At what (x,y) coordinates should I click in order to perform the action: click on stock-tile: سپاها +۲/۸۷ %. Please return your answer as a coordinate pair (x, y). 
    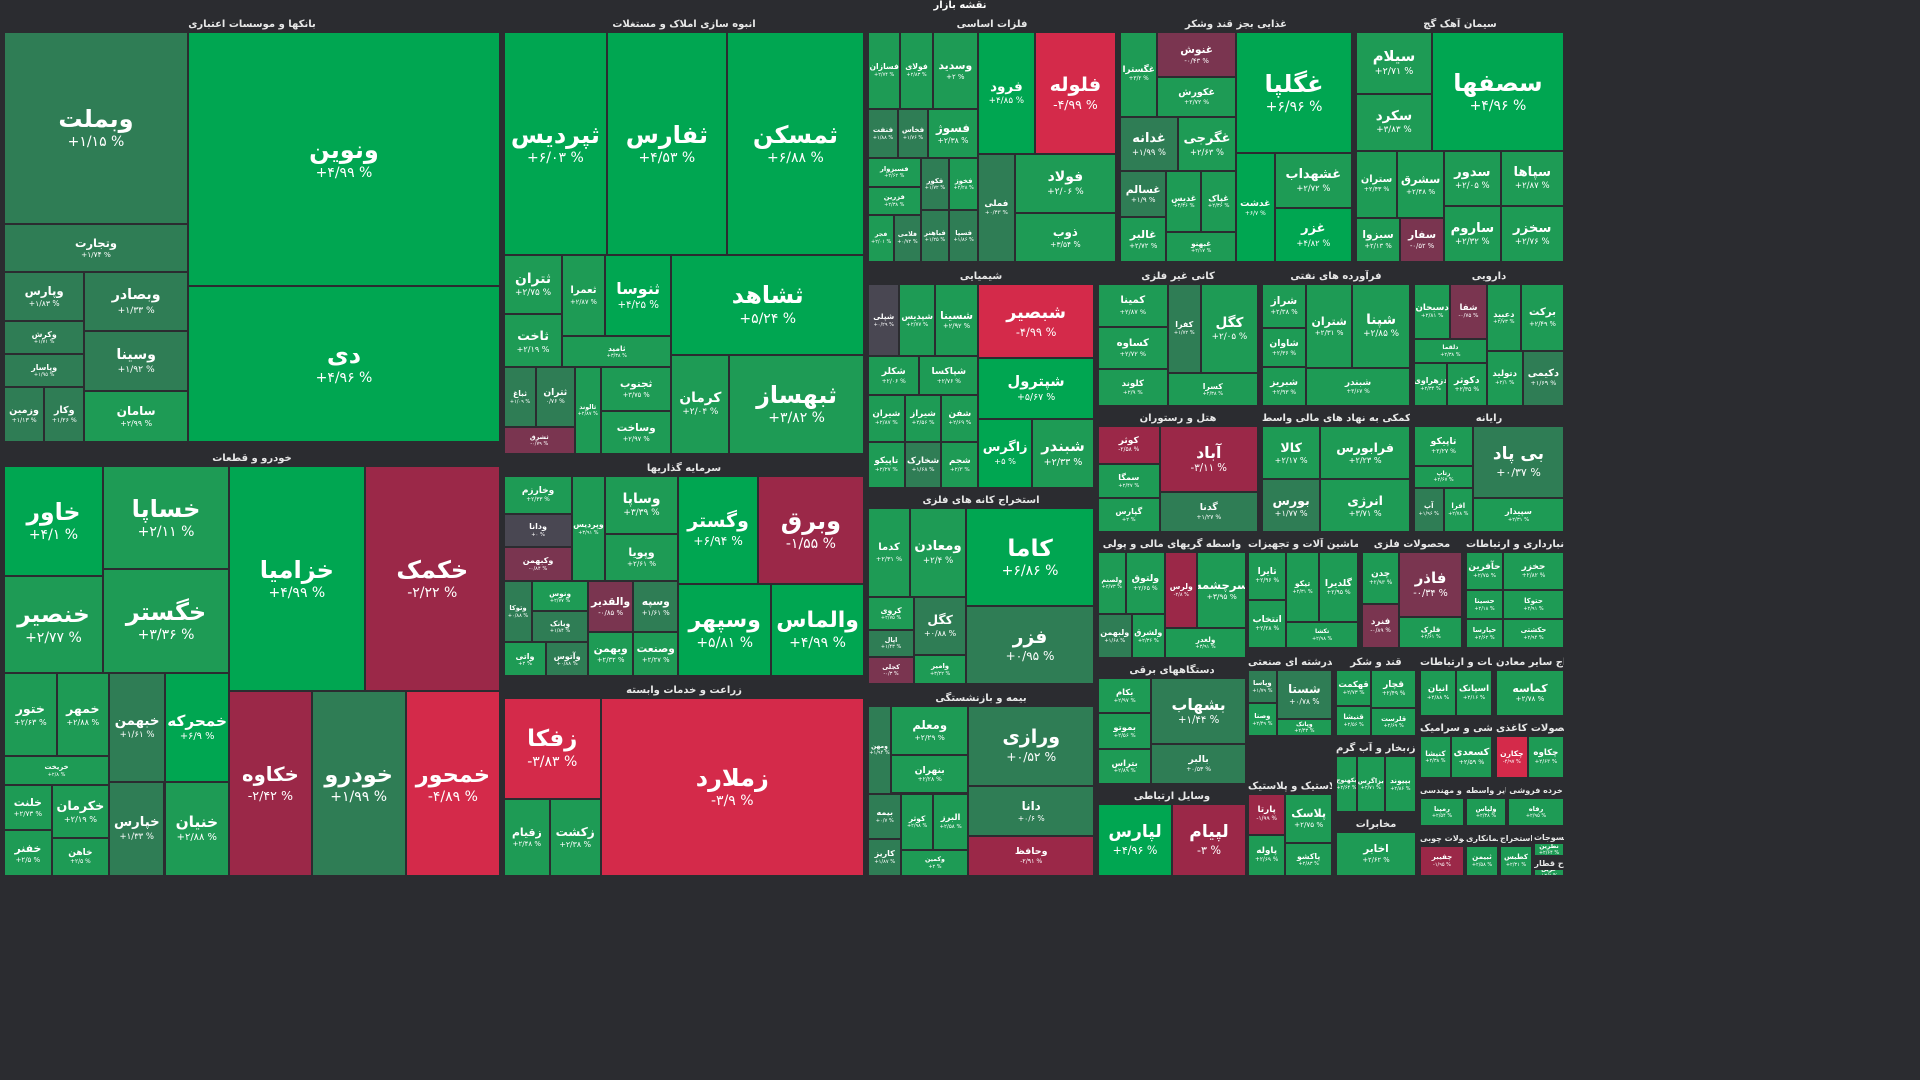
    Looking at the image, I should click on (1532, 178).